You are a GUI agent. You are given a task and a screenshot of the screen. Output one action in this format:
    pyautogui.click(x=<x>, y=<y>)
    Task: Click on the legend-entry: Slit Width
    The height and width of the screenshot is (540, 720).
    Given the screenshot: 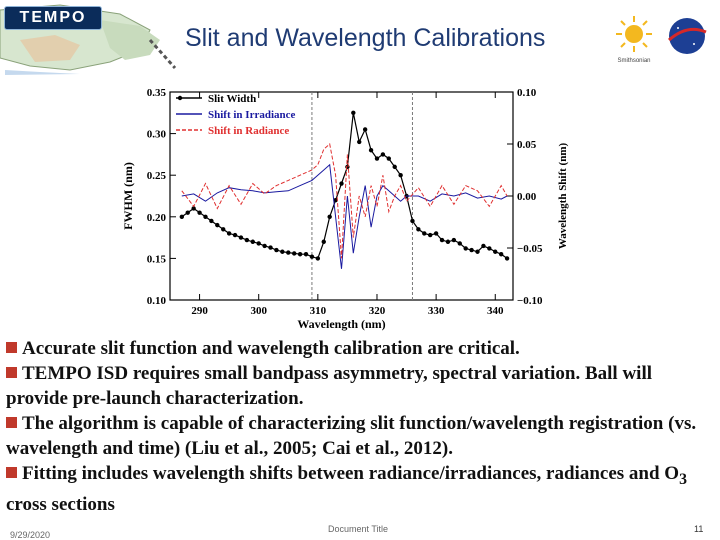 What is the action you would take?
    pyautogui.click(x=232, y=99)
    